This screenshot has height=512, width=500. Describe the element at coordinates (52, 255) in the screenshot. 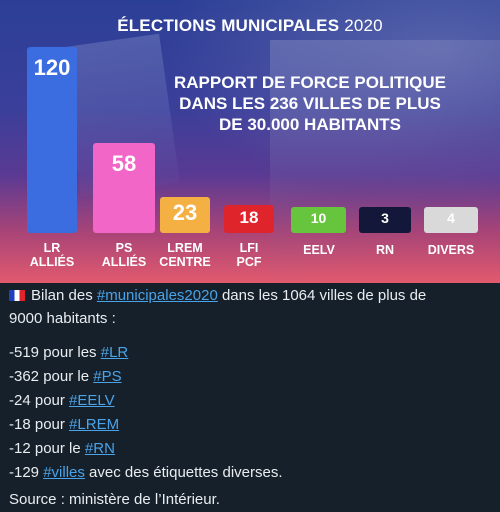

I see `bar-label-lr: LR ALLIÉS` at that location.